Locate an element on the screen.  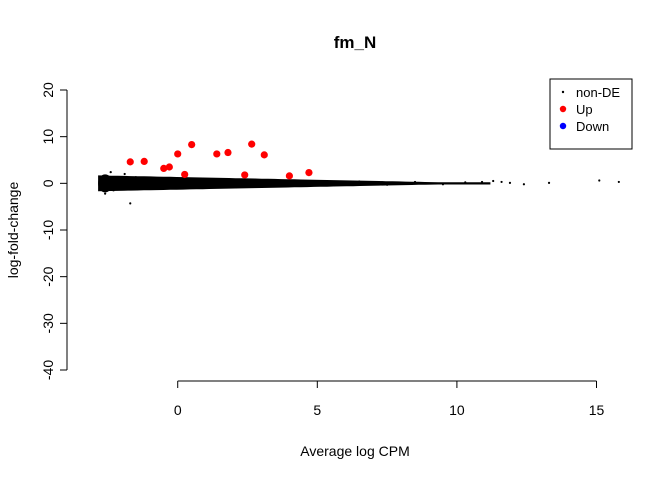
x-axis: 0 5 10 15 is located at coordinates (389, 399).